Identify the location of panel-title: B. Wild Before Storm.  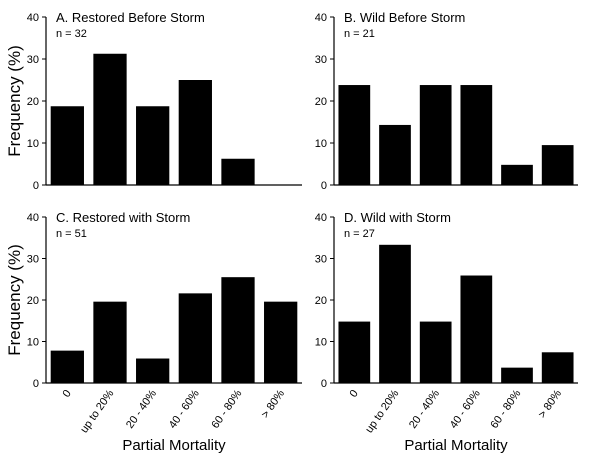
(404, 17).